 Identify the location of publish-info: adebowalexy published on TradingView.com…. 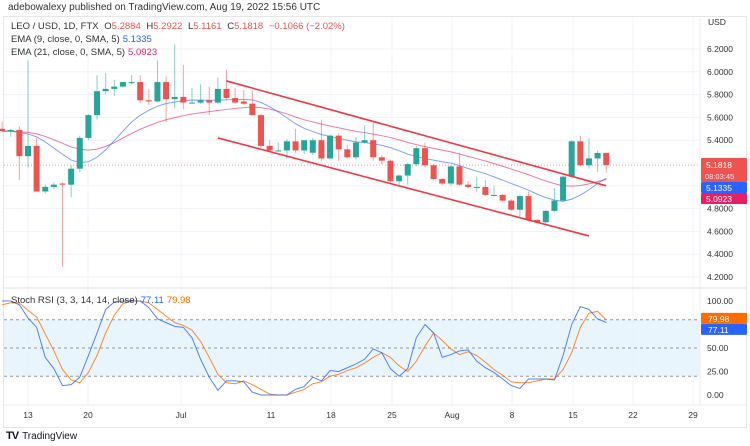
(164, 7).